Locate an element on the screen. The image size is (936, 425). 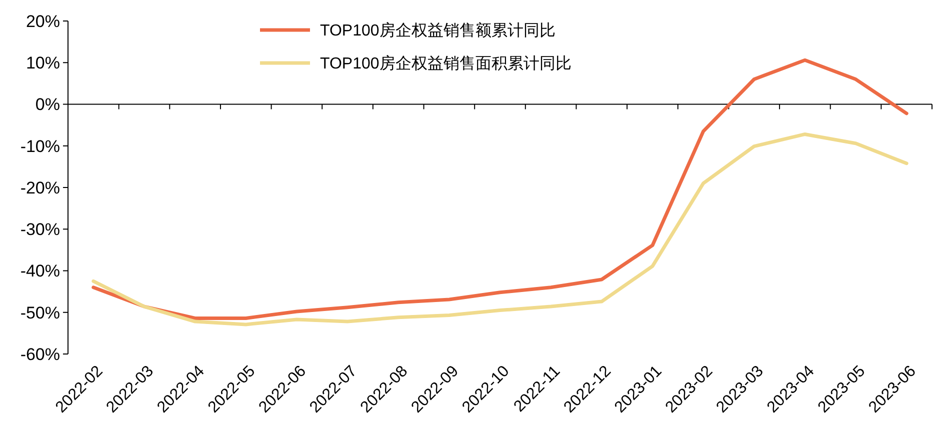
y-tick-label: 10% is located at coordinates (43, 63).